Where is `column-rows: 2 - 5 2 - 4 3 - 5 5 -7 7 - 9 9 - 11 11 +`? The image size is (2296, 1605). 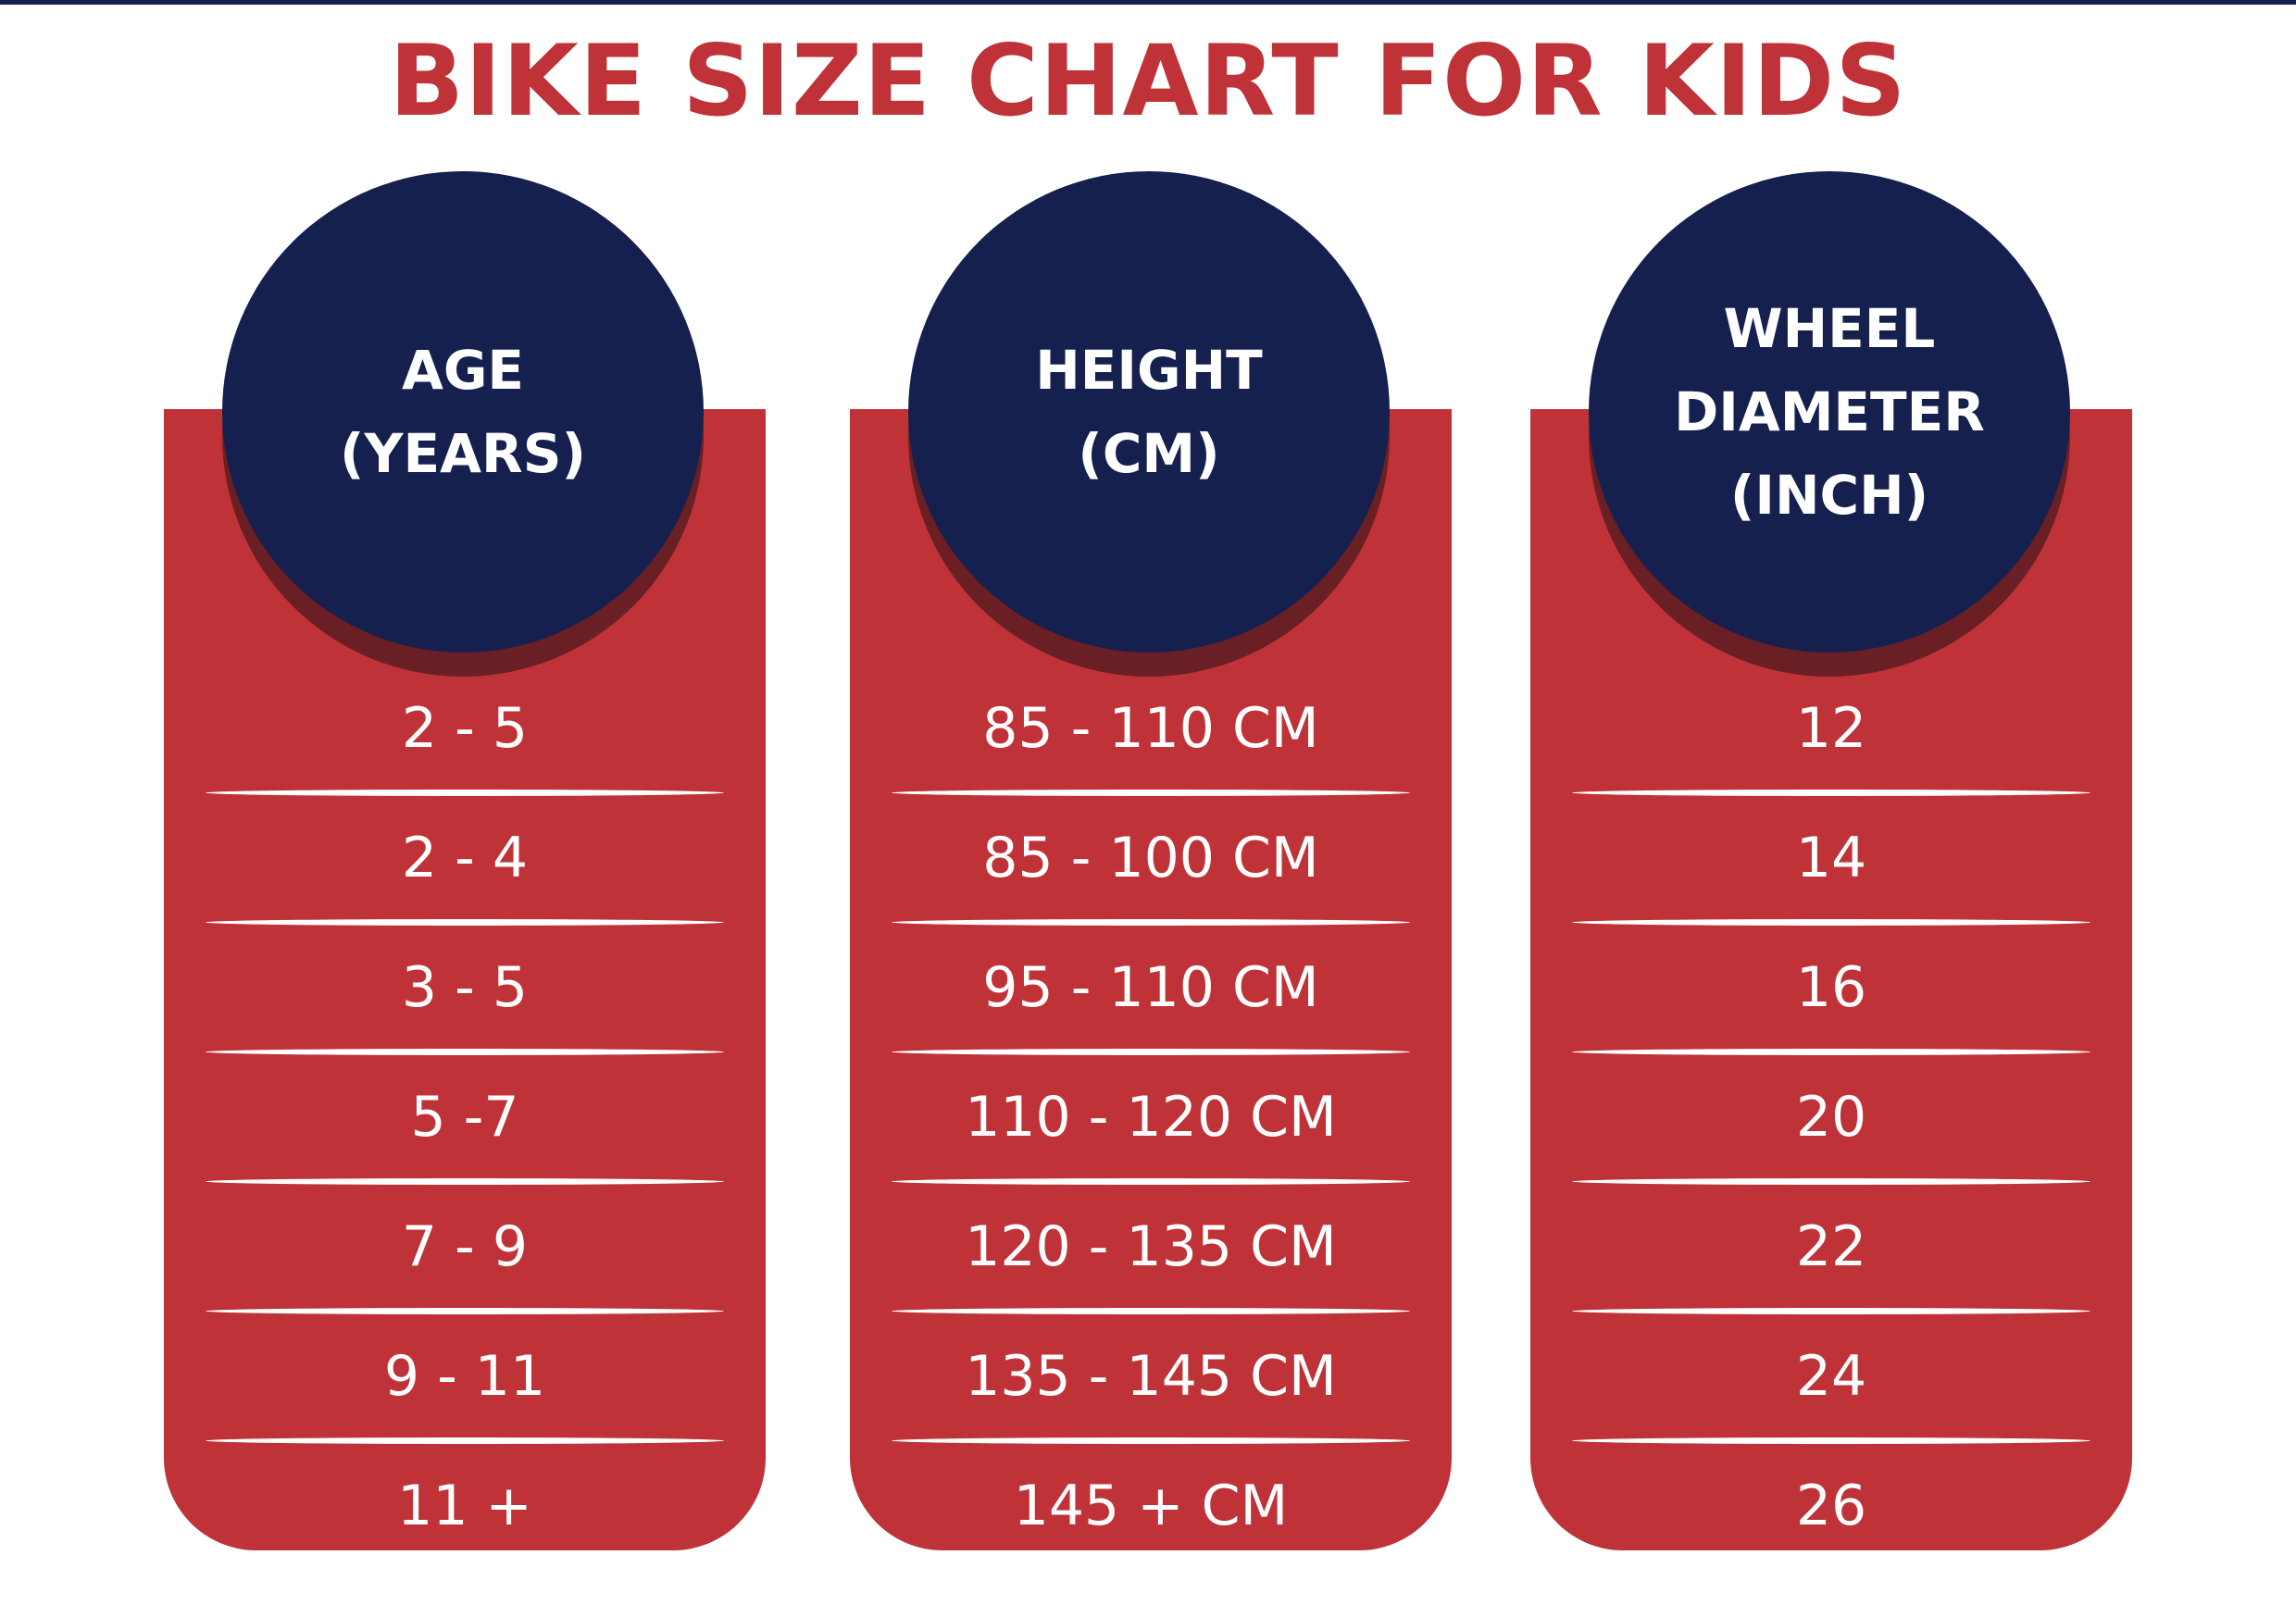
column-rows: 2 - 5 2 - 4 3 - 5 5 -7 7 - 9 9 - 11 11 + is located at coordinates (465, 1116).